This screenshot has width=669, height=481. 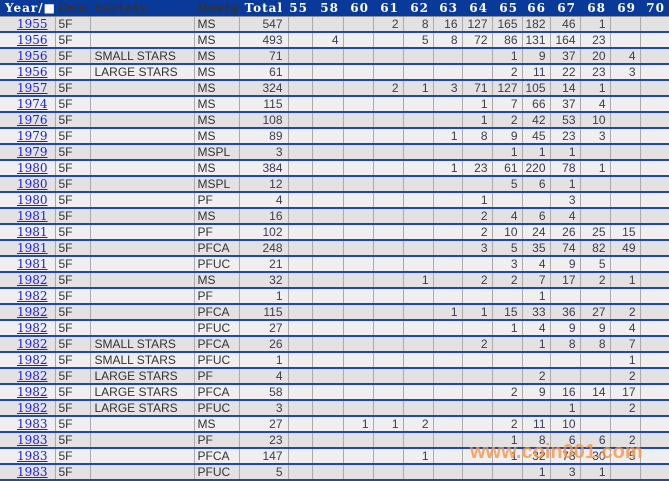 I want to click on column-header-grade-64: 64, so click(x=477, y=8).